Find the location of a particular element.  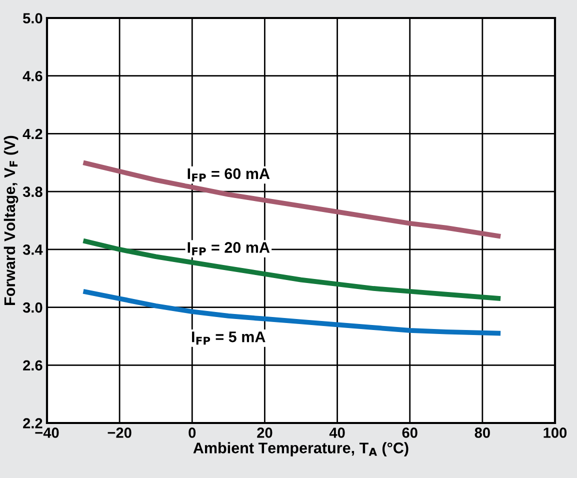

y-tick-label: 3.4 is located at coordinates (32, 249).